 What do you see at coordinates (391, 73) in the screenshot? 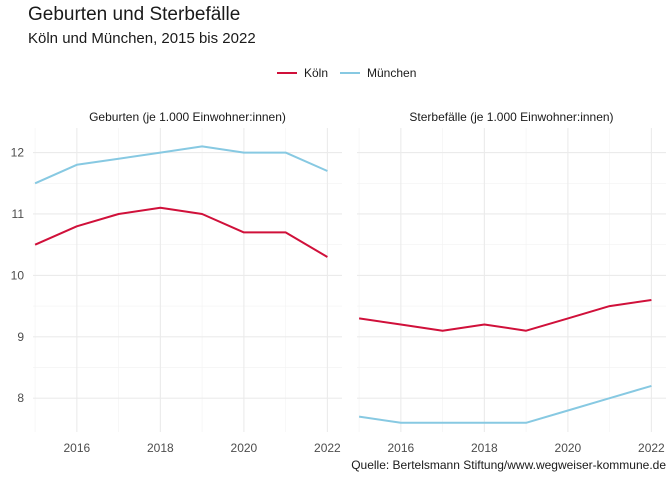
I see `legend-label-m-nchen: München` at bounding box center [391, 73].